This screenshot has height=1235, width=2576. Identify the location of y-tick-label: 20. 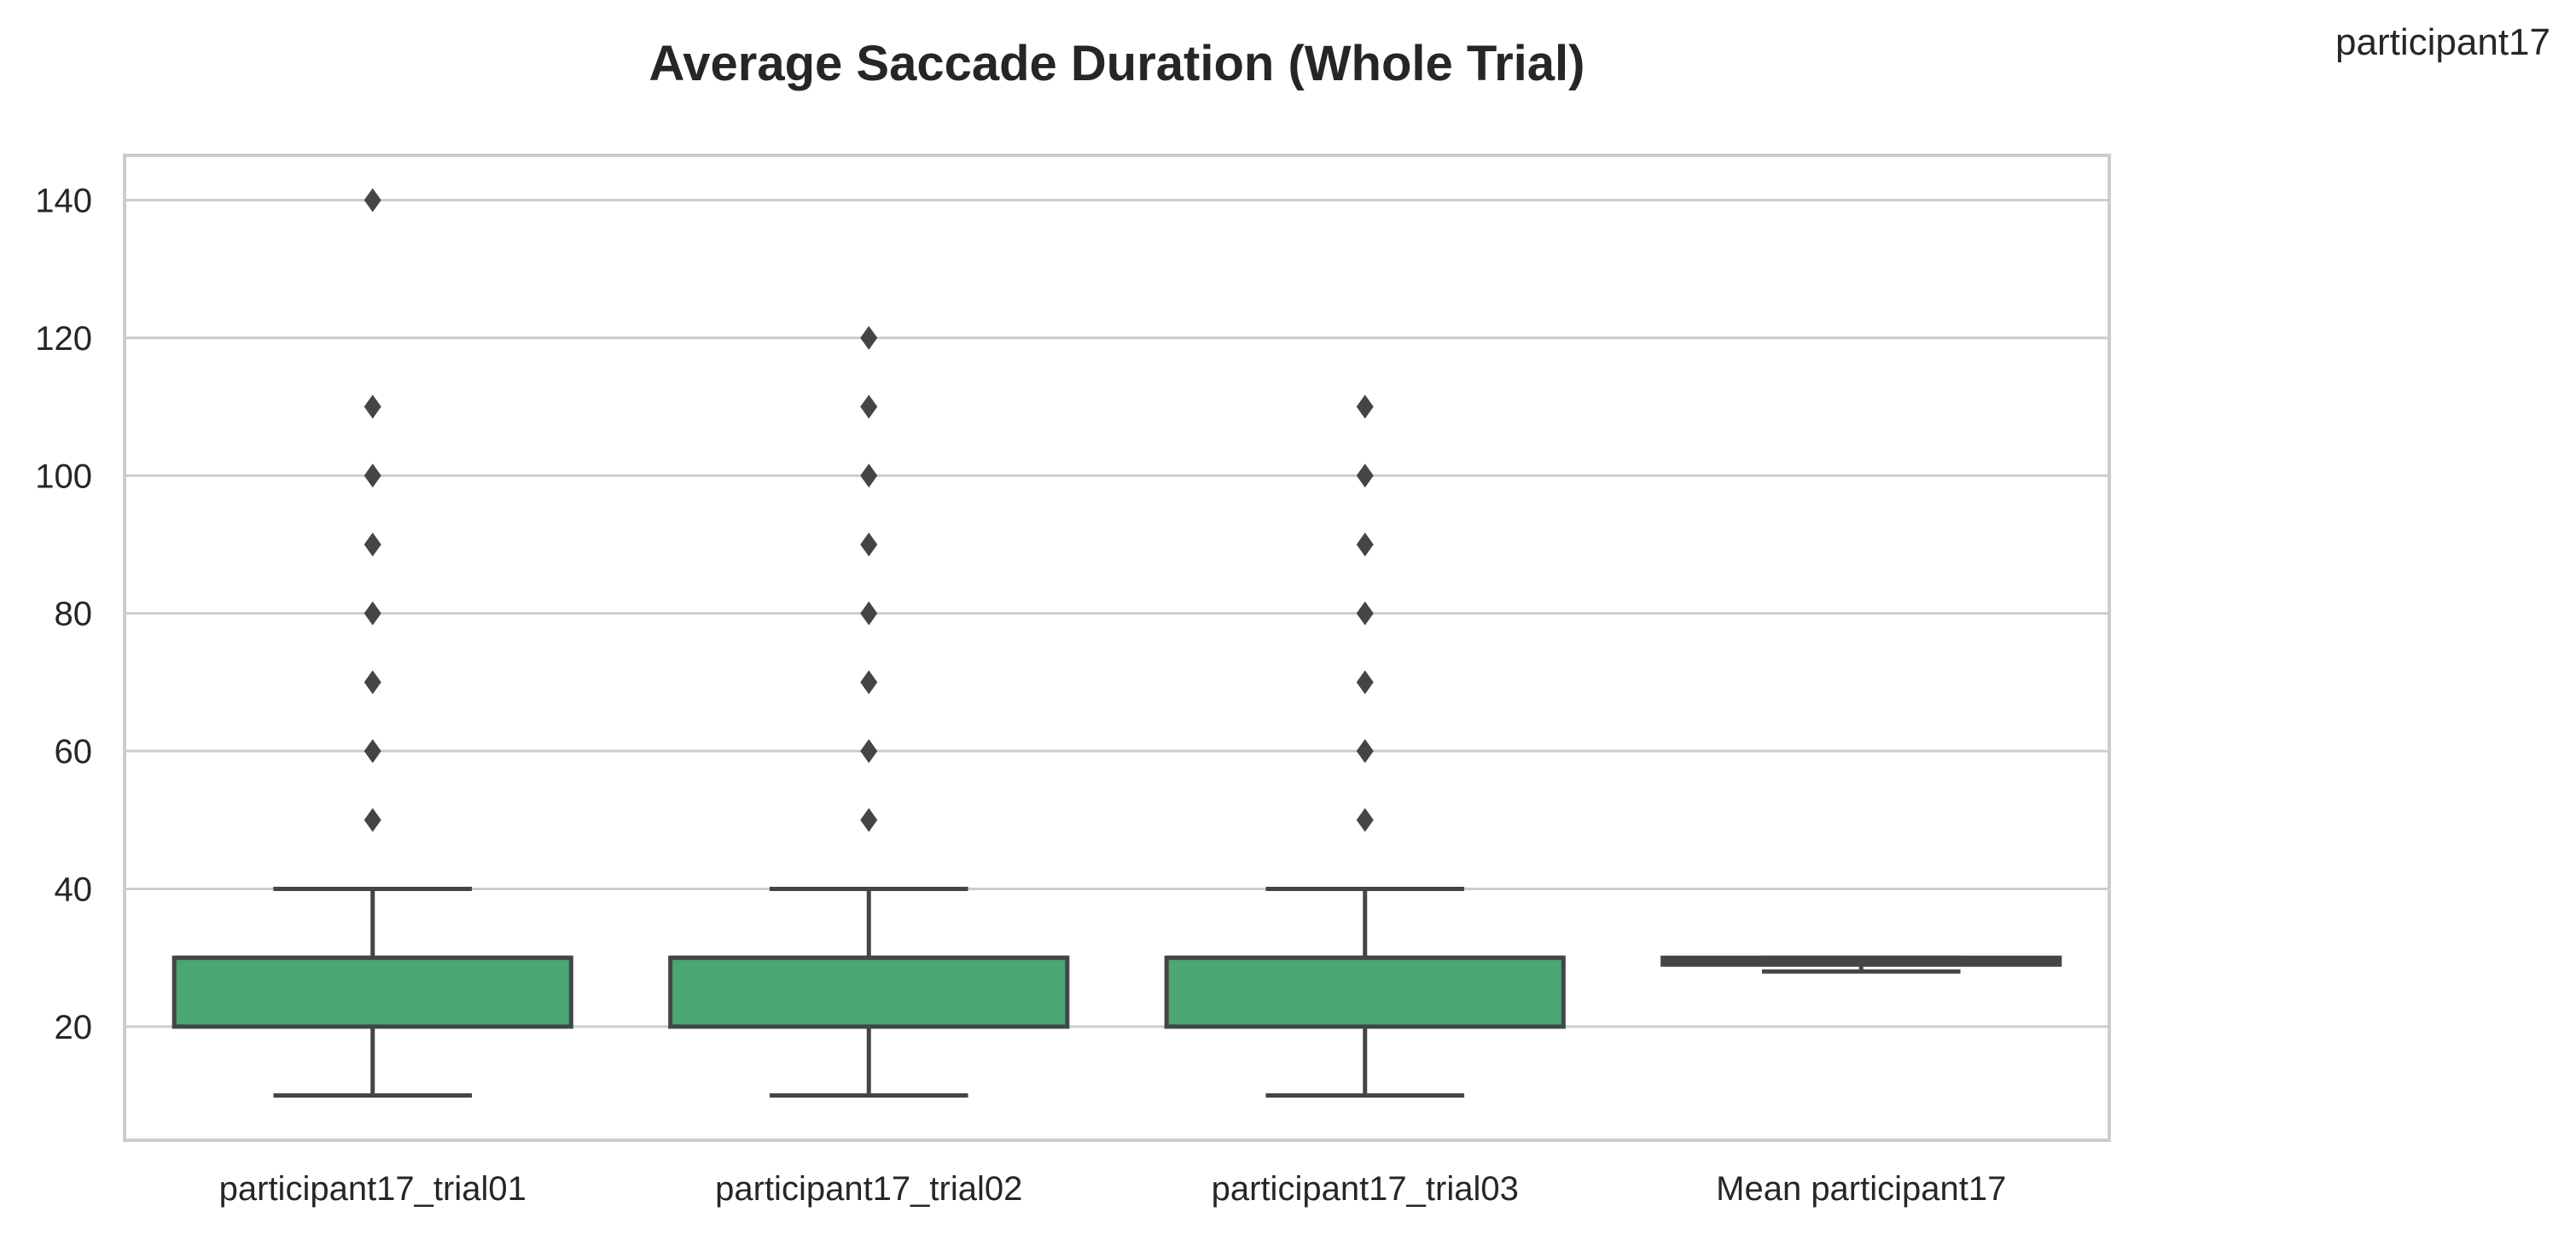
(74, 1027).